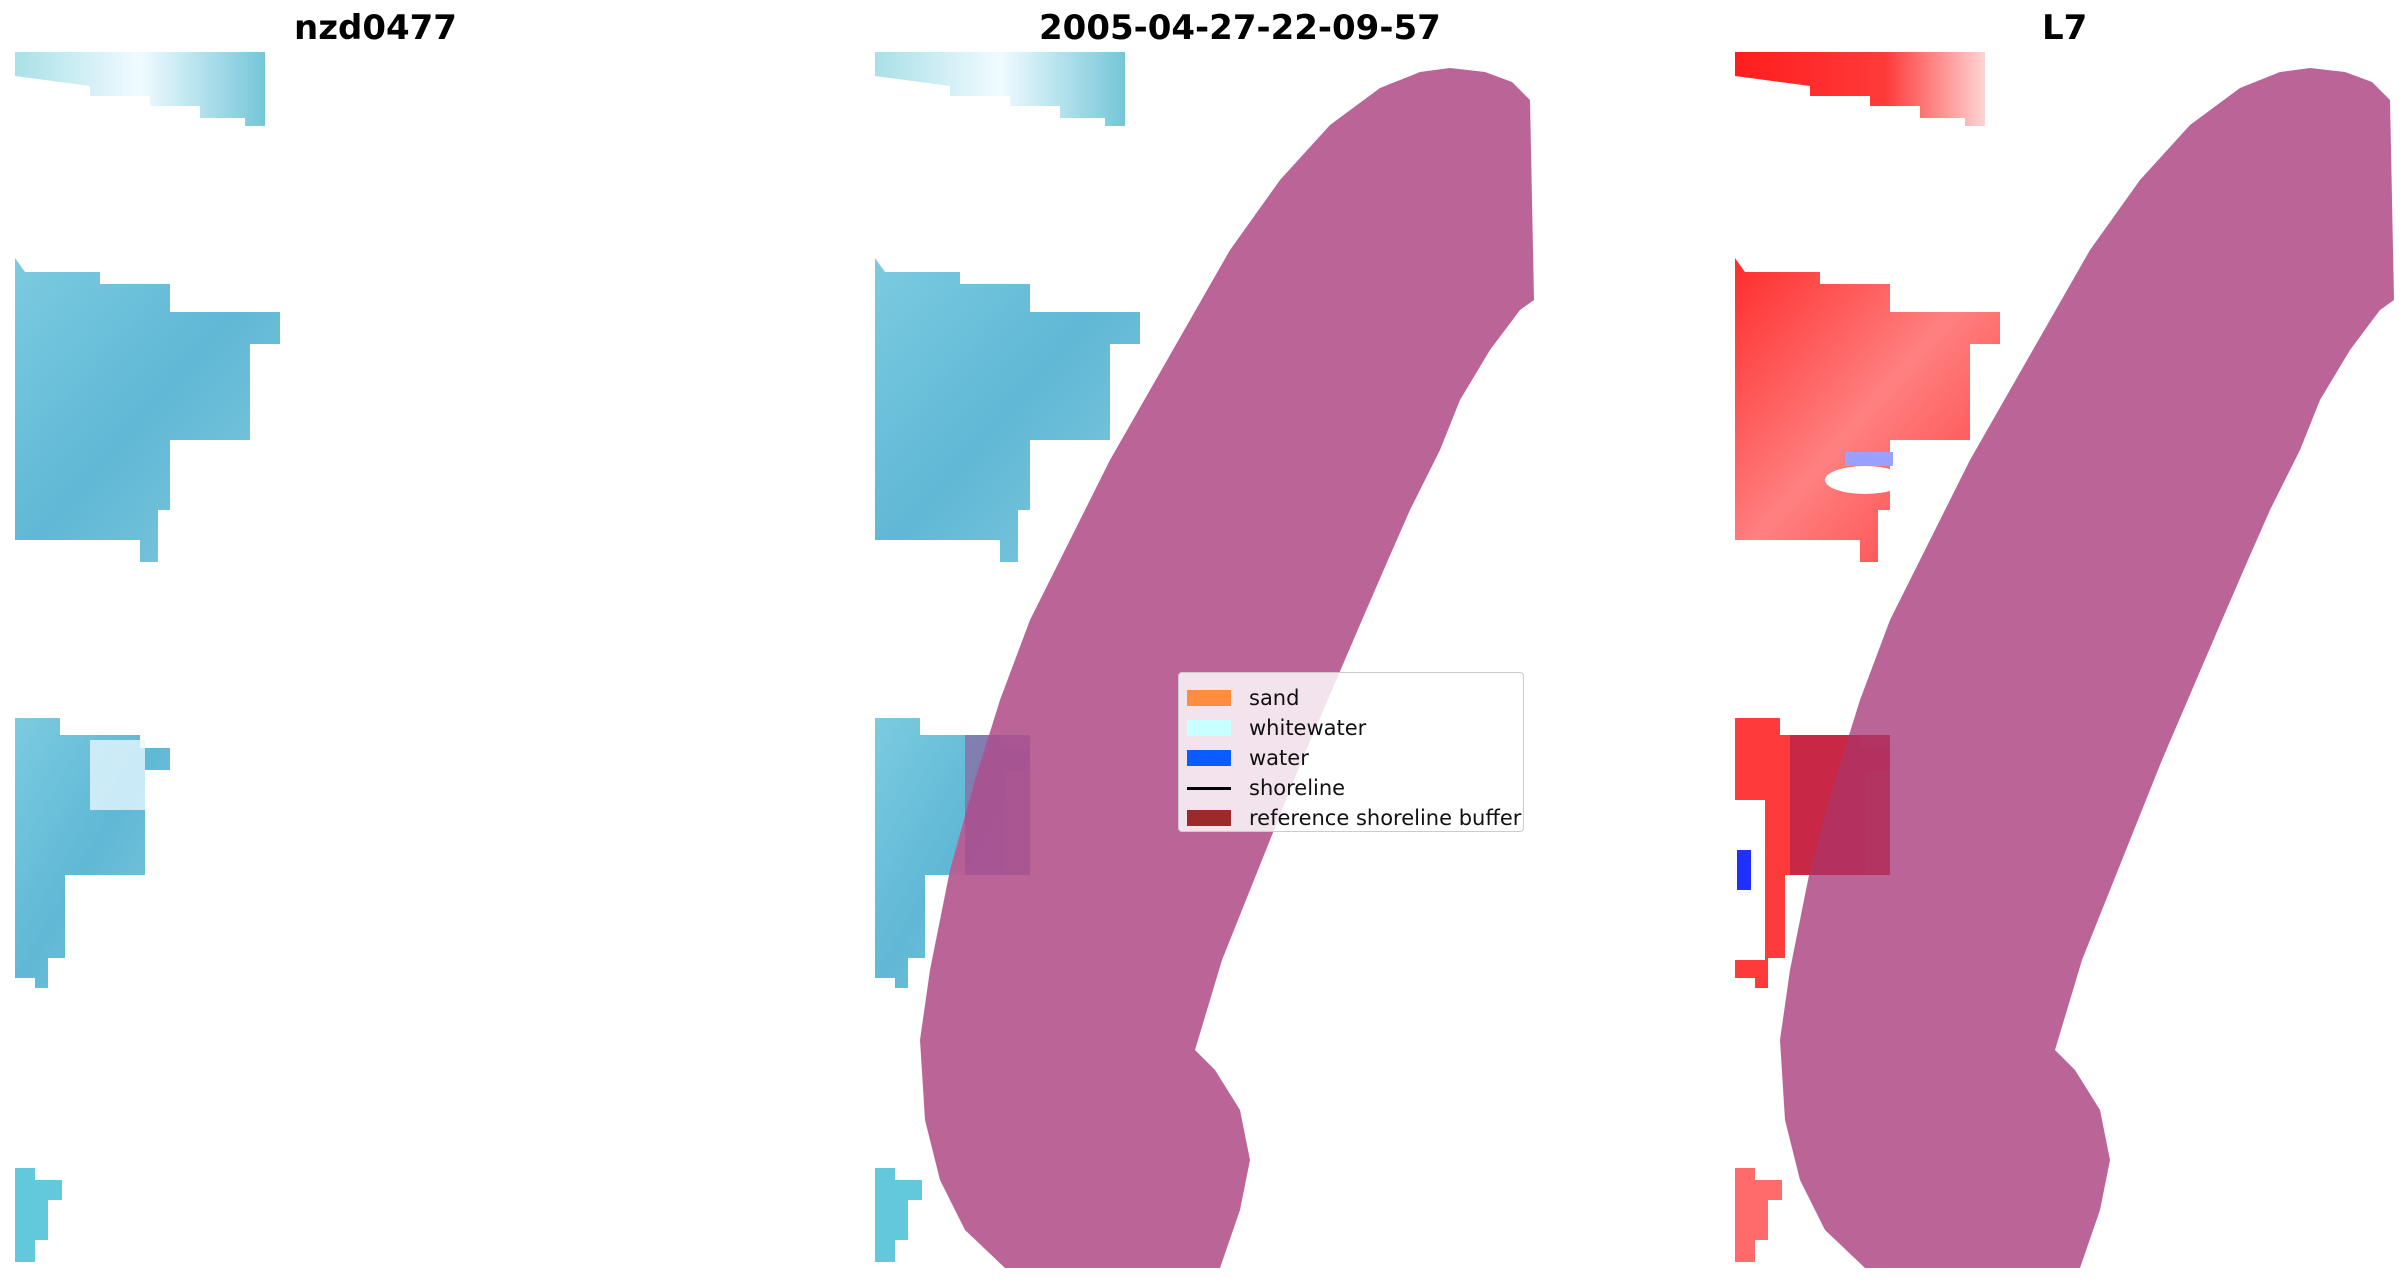  What do you see at coordinates (1274, 698) in the screenshot?
I see `legend-label: sand` at bounding box center [1274, 698].